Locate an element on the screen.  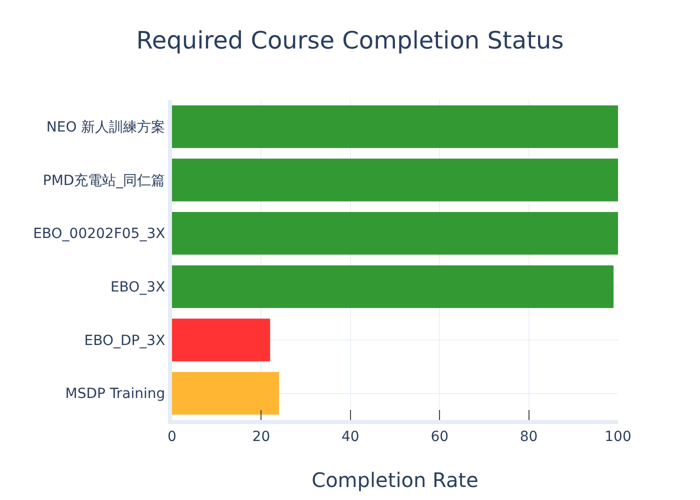
y-tick-label: NEO 新人訓練方案 is located at coordinates (106, 127).